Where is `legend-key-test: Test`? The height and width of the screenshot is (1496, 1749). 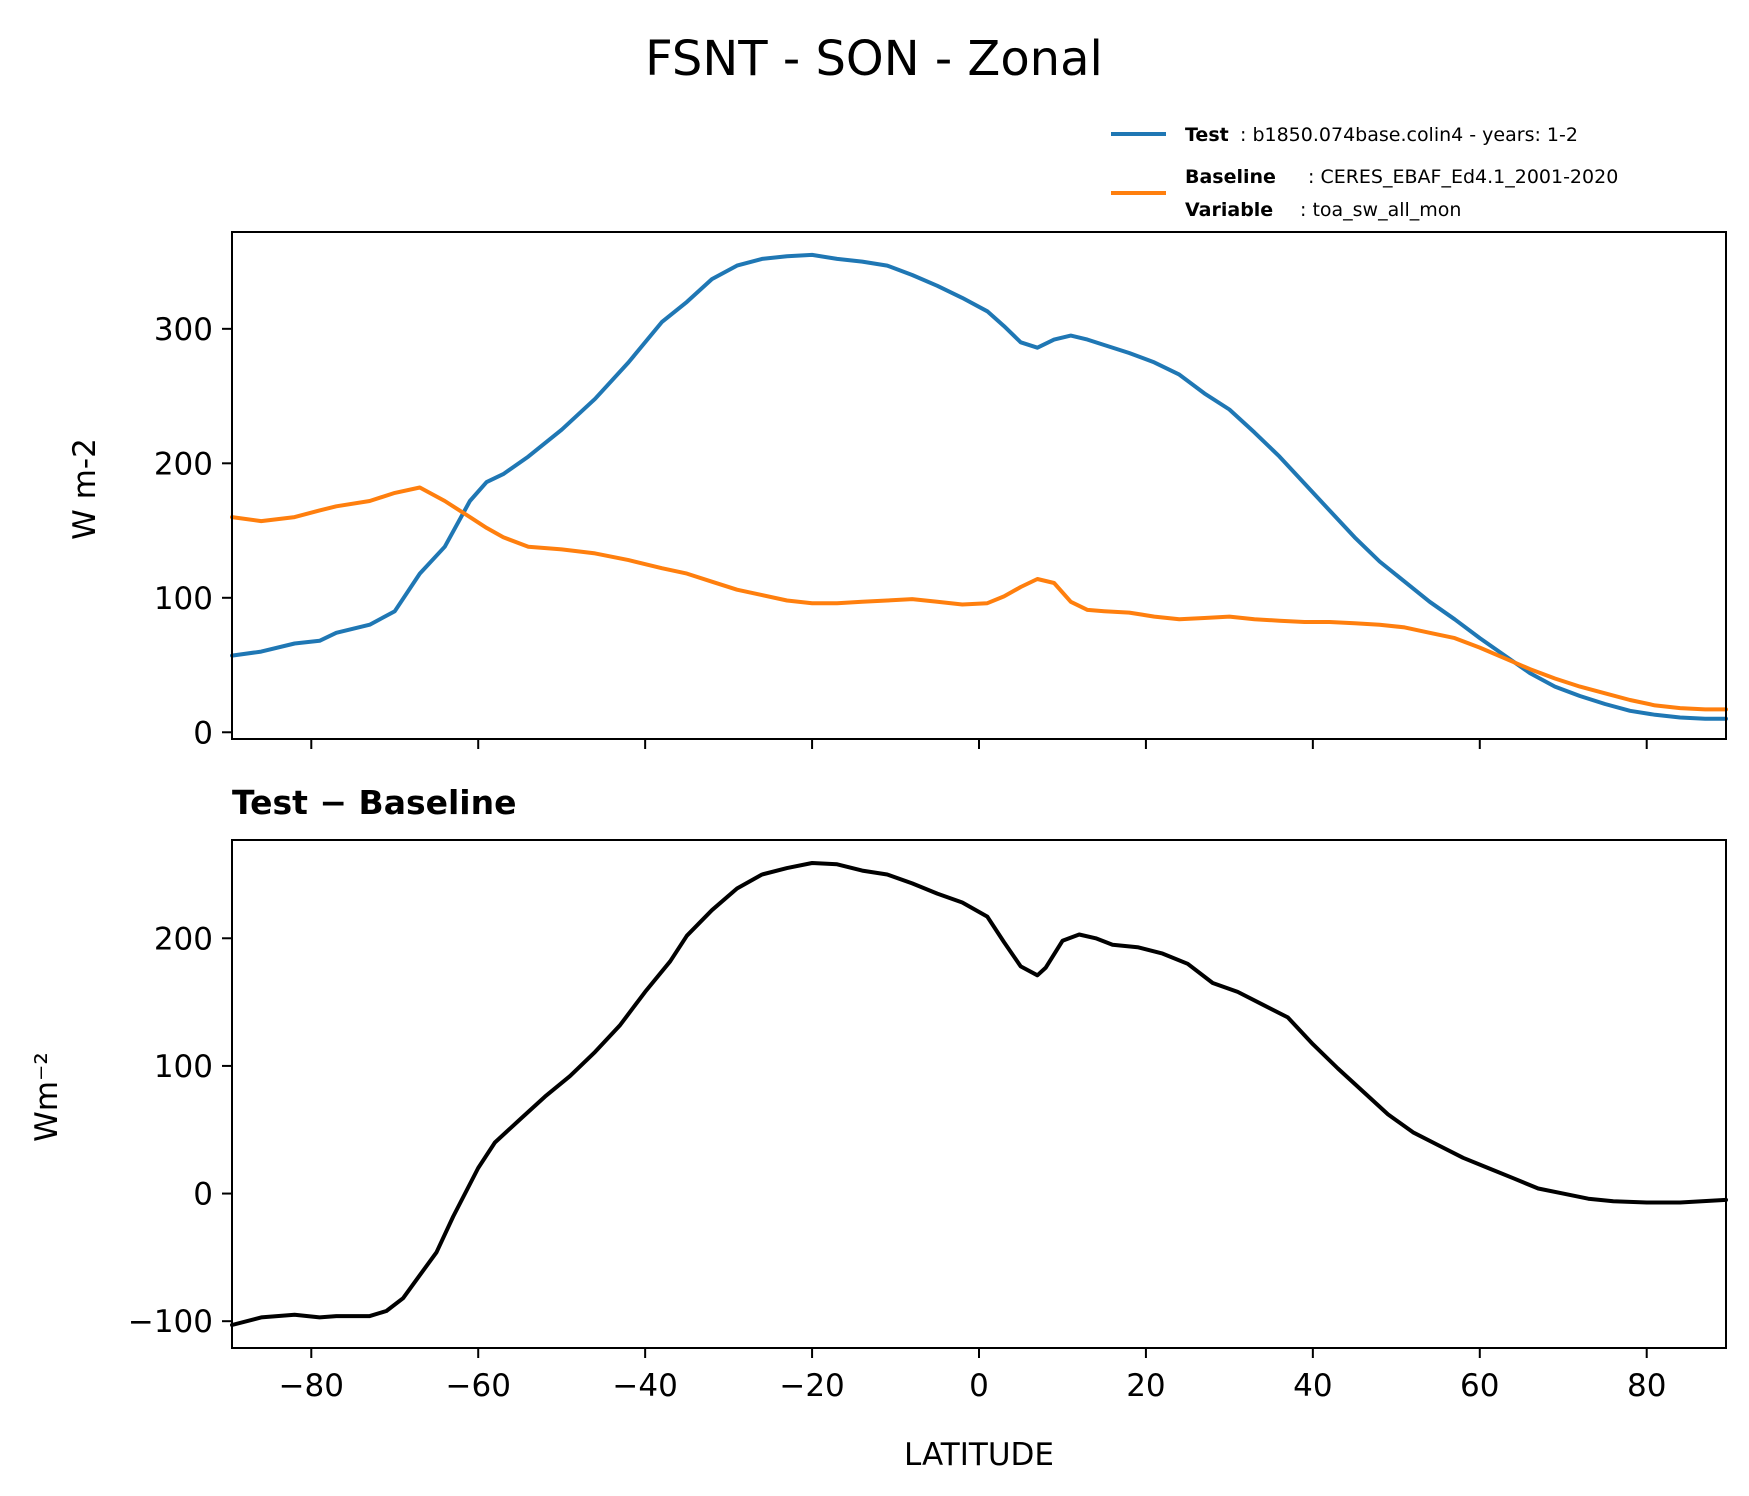
legend-key-test: Test is located at coordinates (1207, 135).